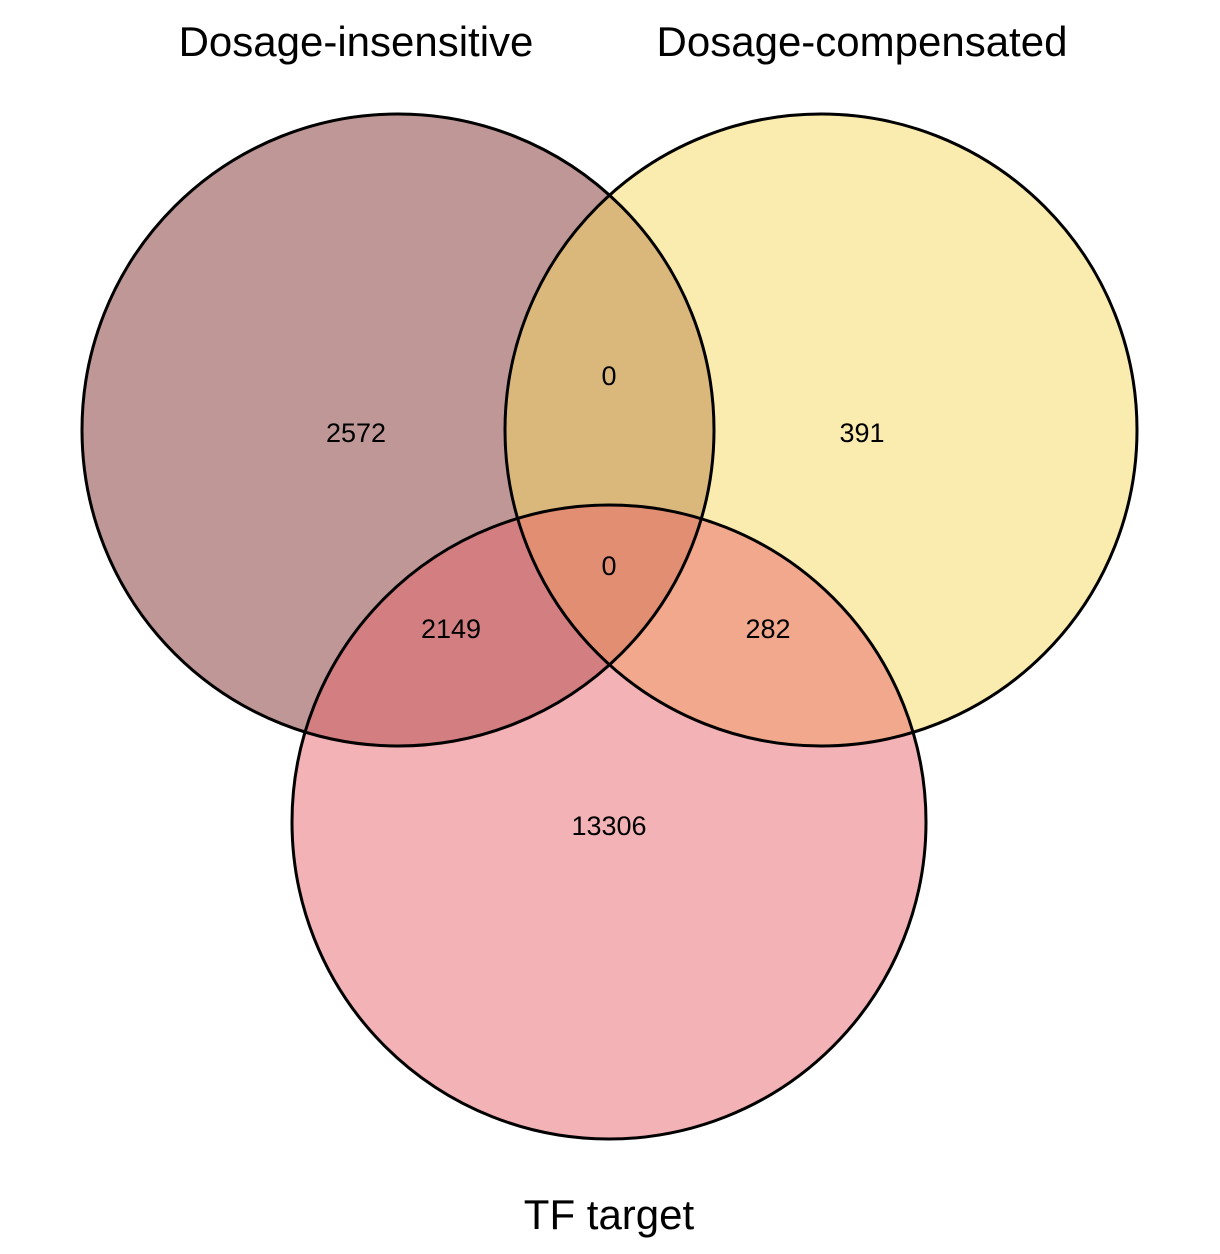 The height and width of the screenshot is (1254, 1220). Describe the element at coordinates (356, 41) in the screenshot. I see `set-a-label: Dosage-insensitive` at that location.